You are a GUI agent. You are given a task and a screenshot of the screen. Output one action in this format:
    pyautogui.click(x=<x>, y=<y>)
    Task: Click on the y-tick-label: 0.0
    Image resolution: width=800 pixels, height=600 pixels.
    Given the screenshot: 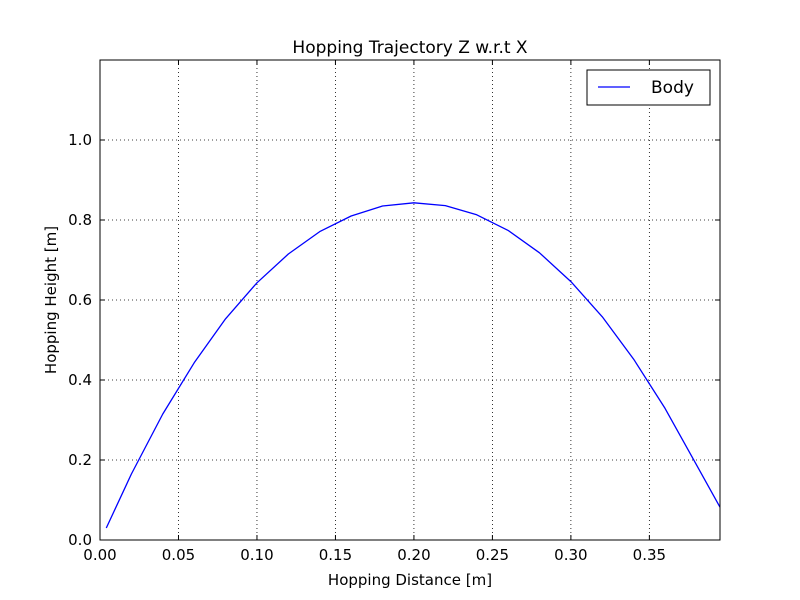 What is the action you would take?
    pyautogui.click(x=80, y=540)
    